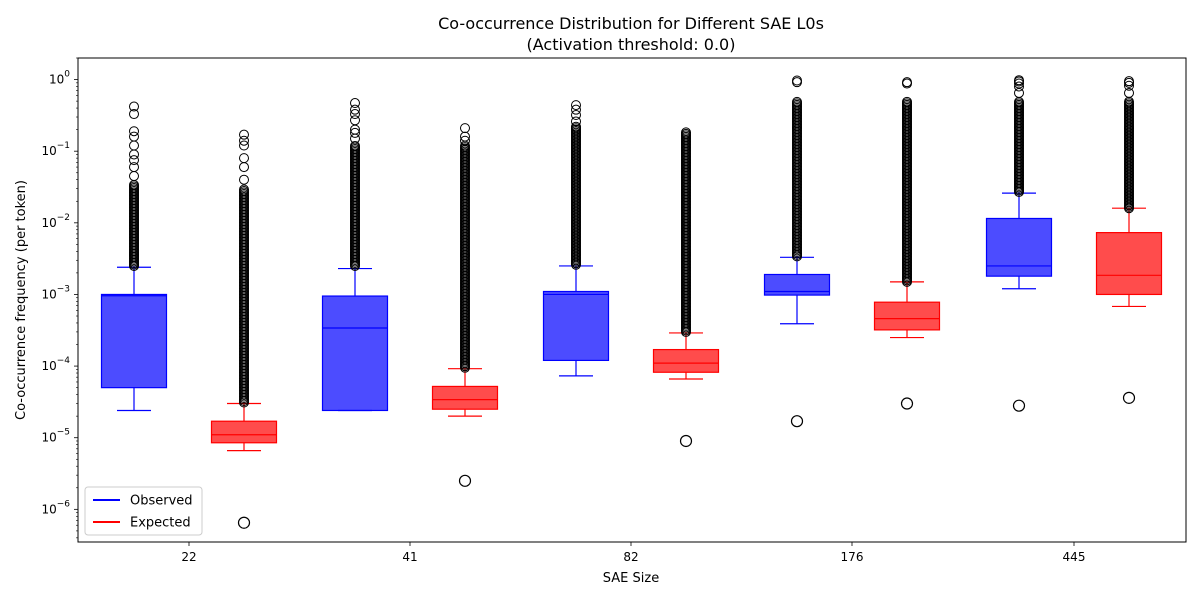  What do you see at coordinates (55, 364) in the screenshot?
I see `y-tick-label: 10⁻⁴` at bounding box center [55, 364].